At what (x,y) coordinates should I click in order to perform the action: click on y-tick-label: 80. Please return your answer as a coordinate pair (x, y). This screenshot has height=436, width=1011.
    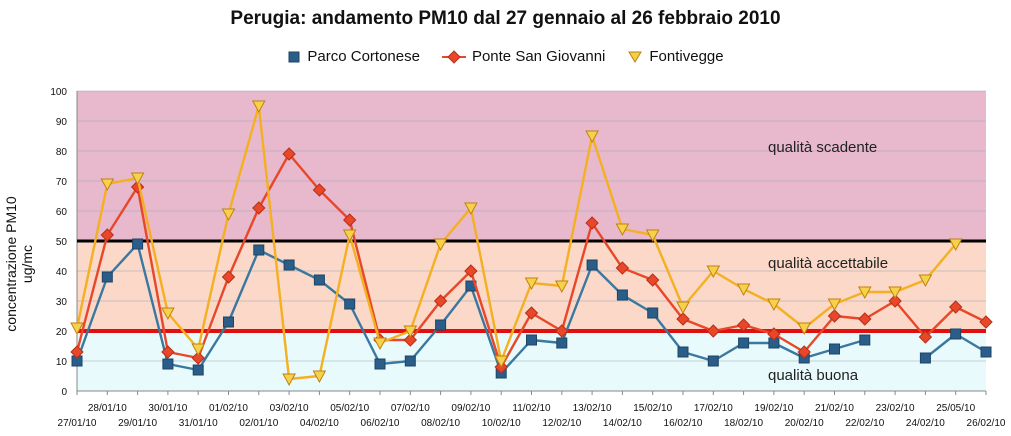
    Looking at the image, I should click on (62, 152).